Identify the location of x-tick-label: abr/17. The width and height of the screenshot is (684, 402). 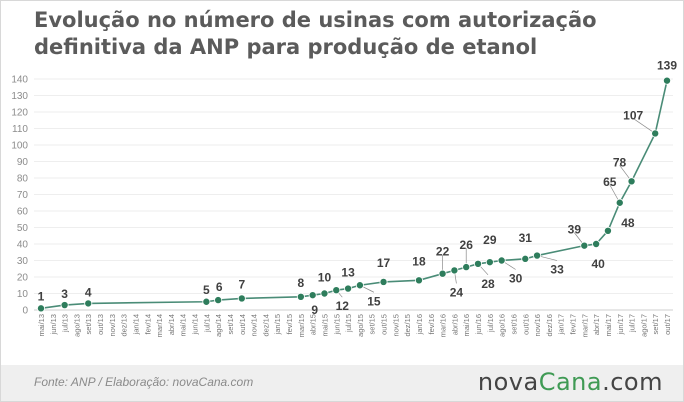
(596, 324).